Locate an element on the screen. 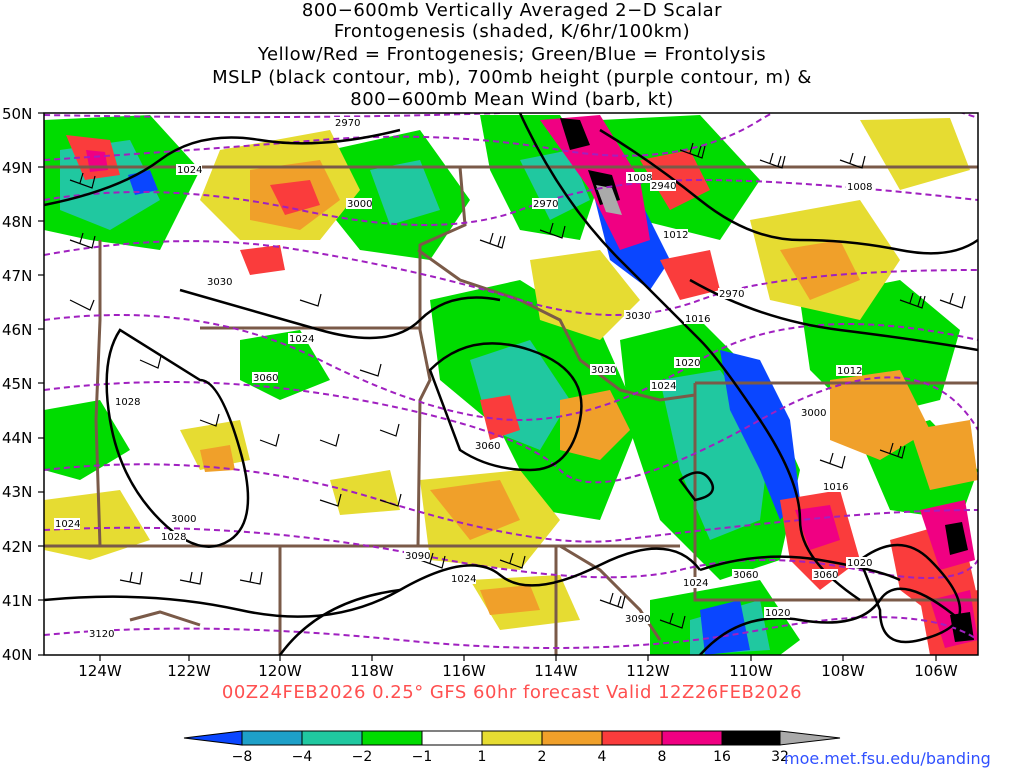 This screenshot has height=768, width=1024. height-label: 3120 is located at coordinates (101, 634).